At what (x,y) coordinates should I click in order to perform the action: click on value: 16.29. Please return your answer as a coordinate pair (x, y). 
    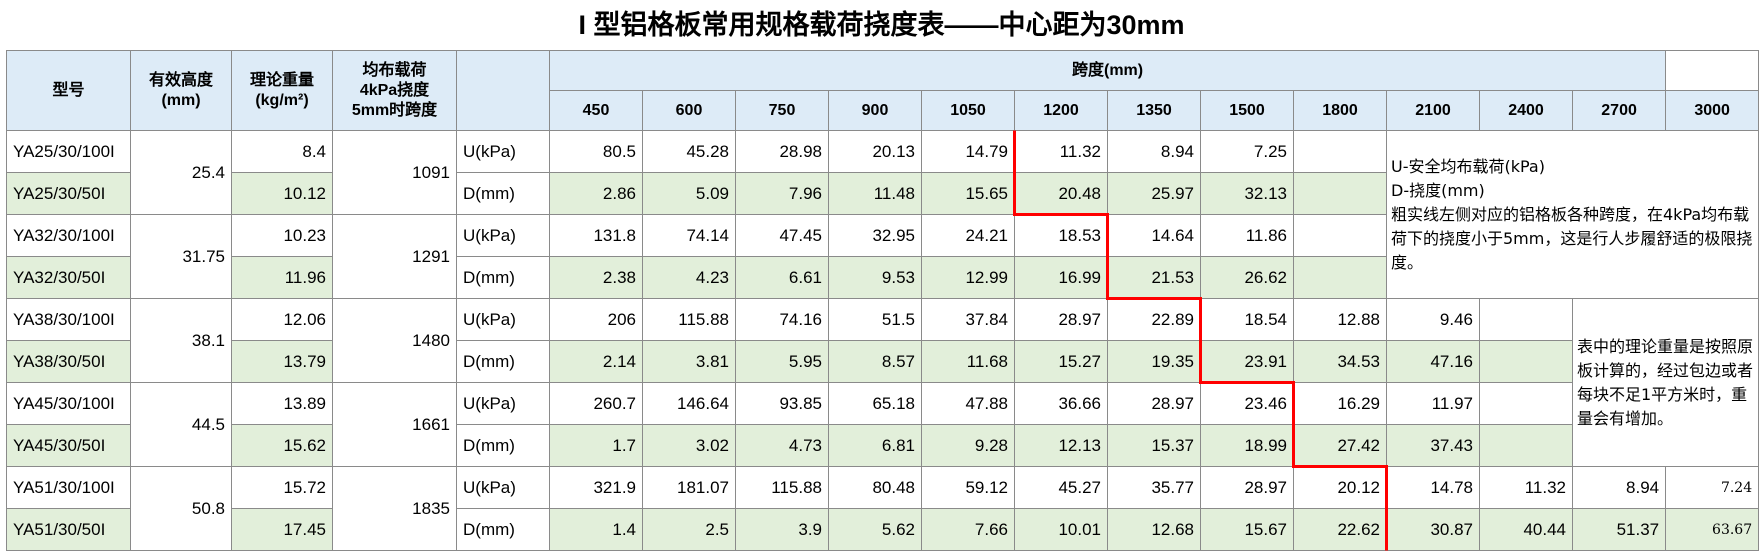
    Looking at the image, I should click on (1340, 403).